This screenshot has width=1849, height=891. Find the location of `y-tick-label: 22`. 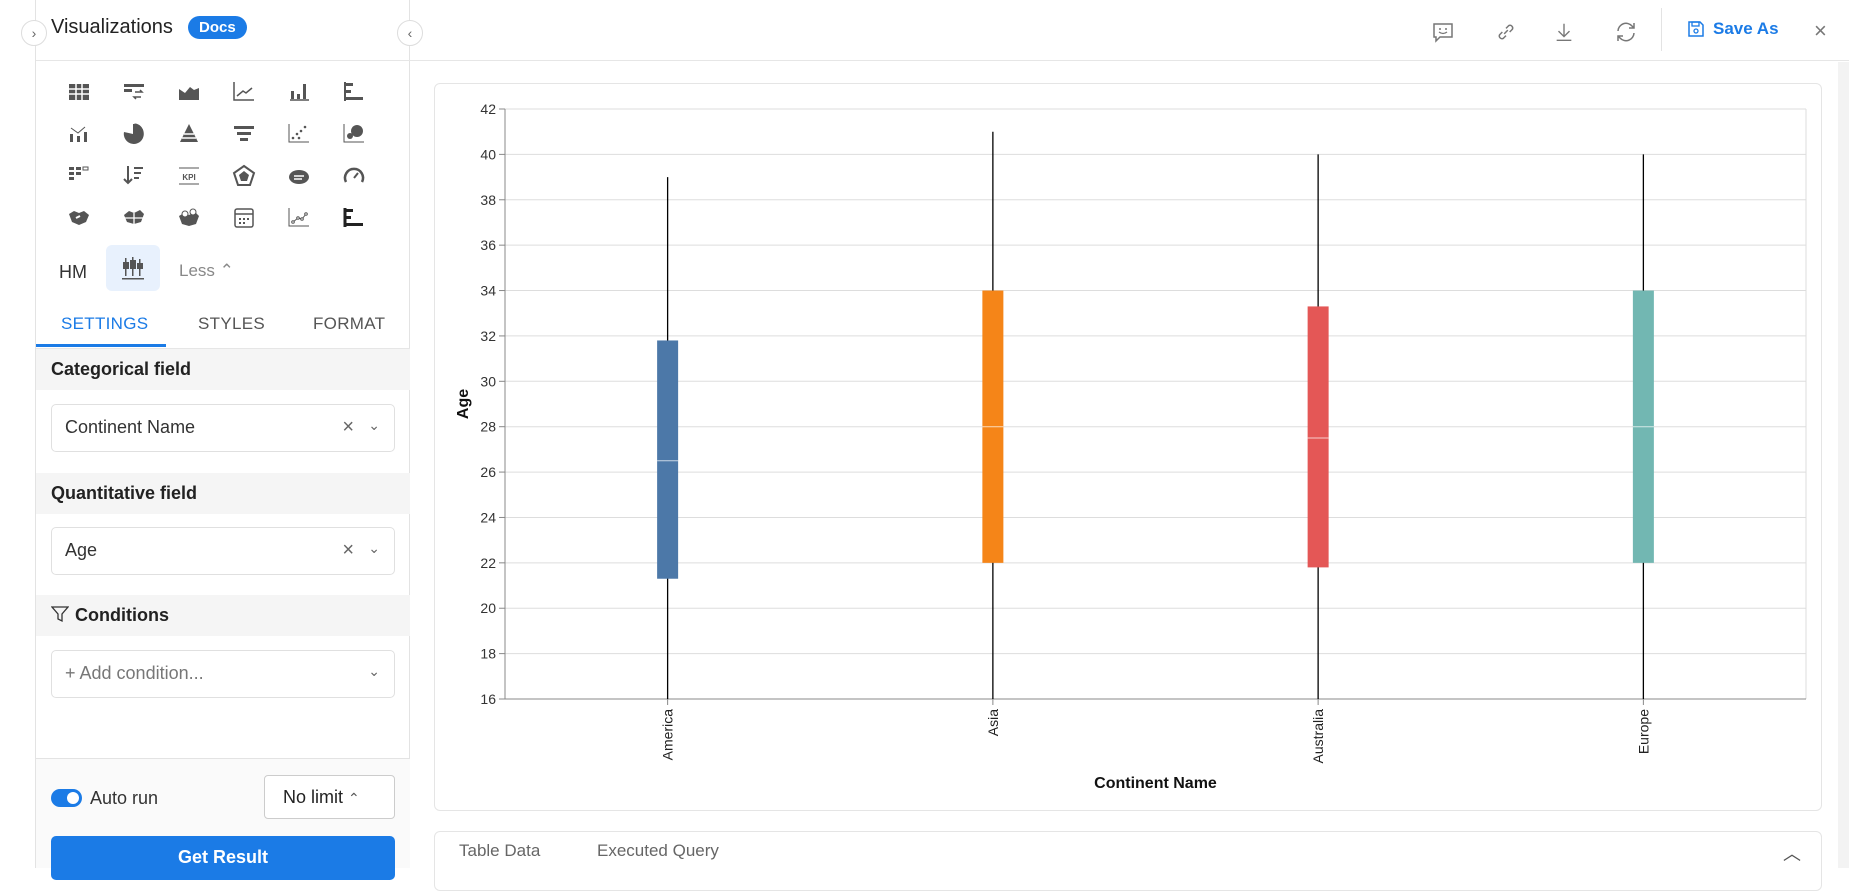

y-tick-label: 22 is located at coordinates (488, 563).